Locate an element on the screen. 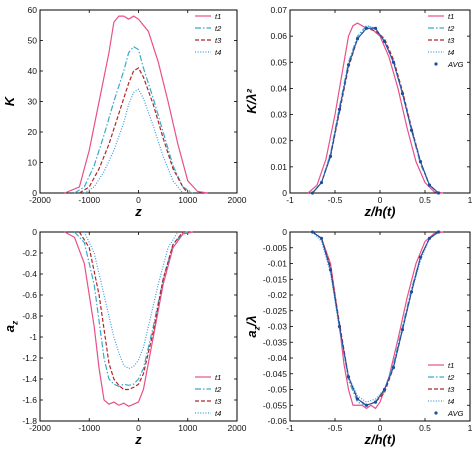 The width and height of the screenshot is (474, 452). legend-entry-avg: AVG is located at coordinates (449, 413).